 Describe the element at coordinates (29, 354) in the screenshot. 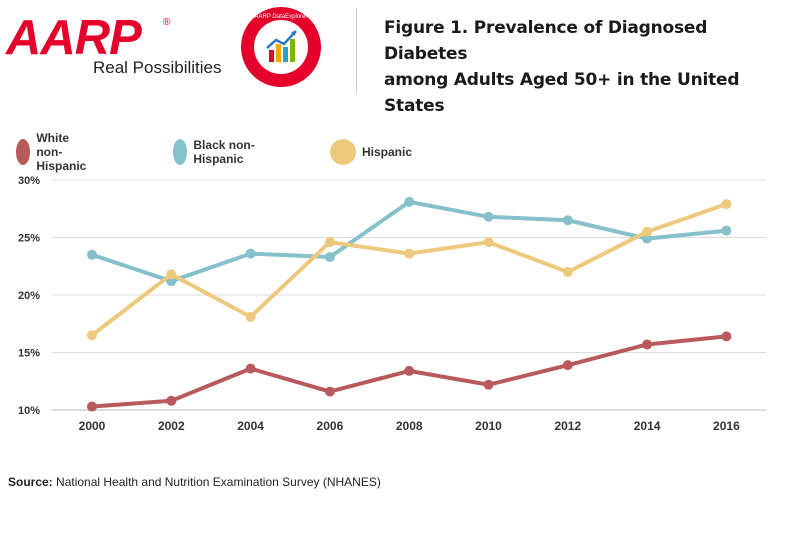

I see `y-tick-label: 15%` at that location.